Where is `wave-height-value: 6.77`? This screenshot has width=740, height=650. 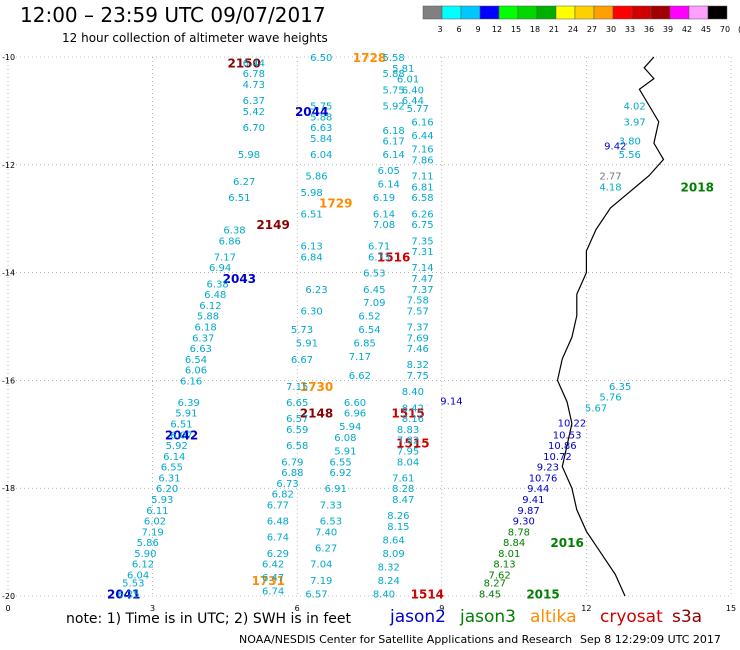 wave-height-value: 6.77 is located at coordinates (278, 505).